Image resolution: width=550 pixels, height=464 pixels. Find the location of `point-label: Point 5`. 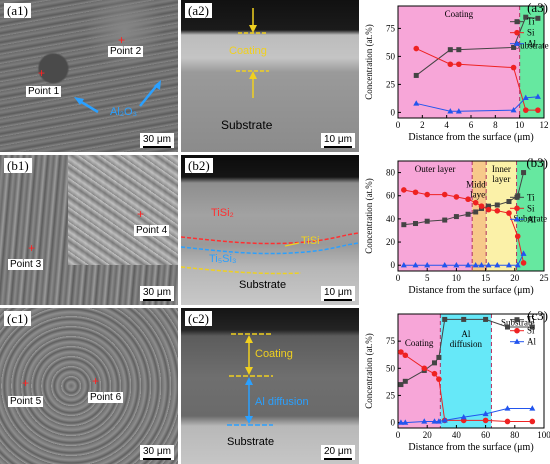

point-label: Point 5 is located at coordinates (26, 401).